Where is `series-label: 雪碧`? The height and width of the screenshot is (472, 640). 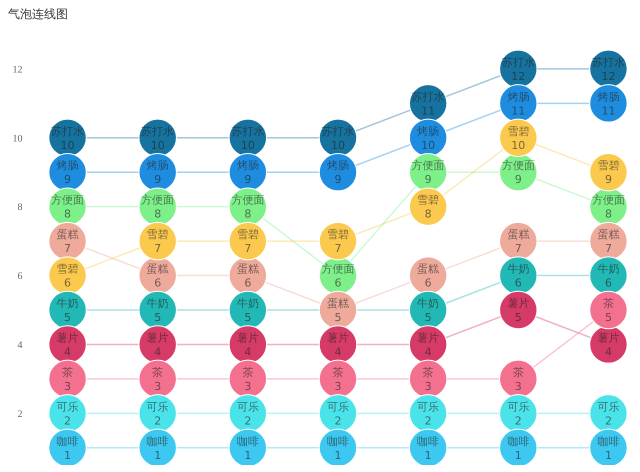 series-label: 雪碧 is located at coordinates (157, 235).